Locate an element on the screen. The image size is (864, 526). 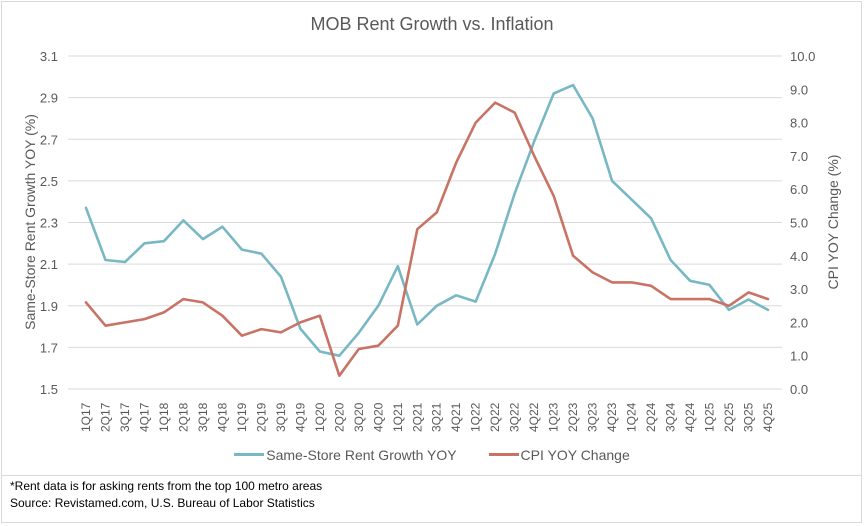
y2-tick-label: 5.0 is located at coordinates (799, 223).